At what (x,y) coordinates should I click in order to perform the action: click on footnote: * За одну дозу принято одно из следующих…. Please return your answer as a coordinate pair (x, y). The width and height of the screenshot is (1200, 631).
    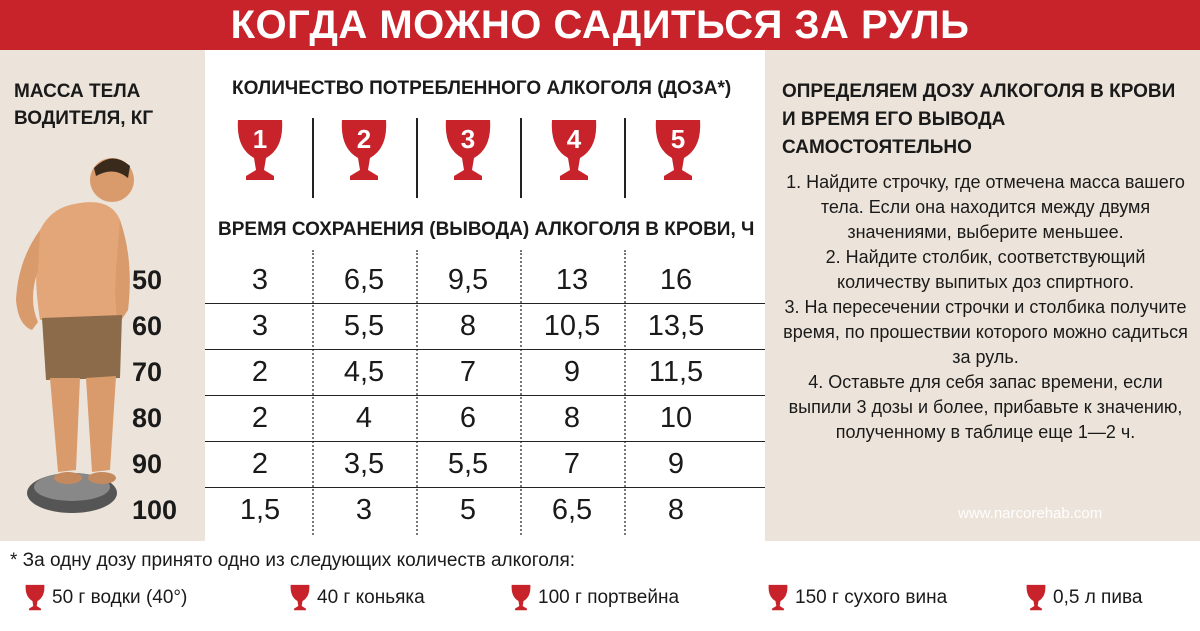
    Looking at the image, I should click on (293, 560).